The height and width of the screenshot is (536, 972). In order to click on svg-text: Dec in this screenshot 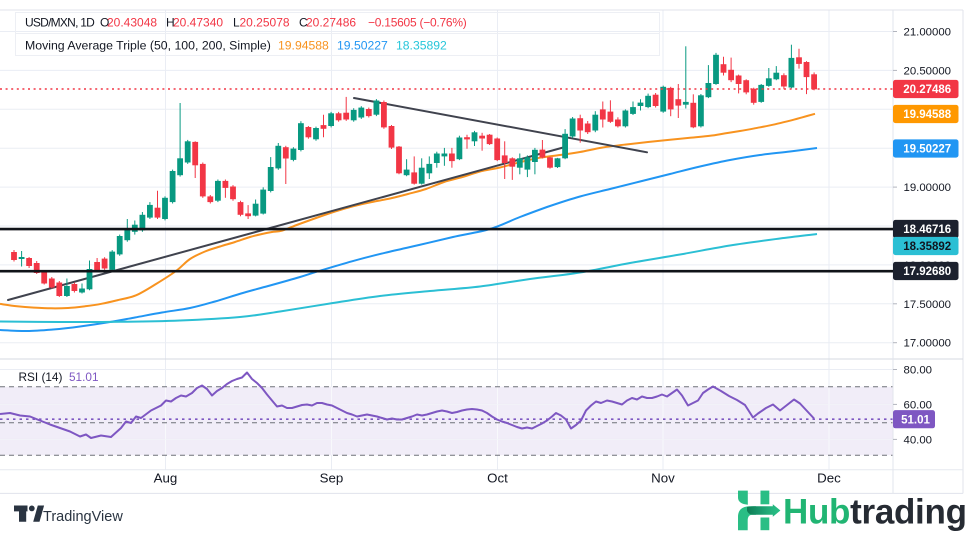, I will do `click(829, 477)`.